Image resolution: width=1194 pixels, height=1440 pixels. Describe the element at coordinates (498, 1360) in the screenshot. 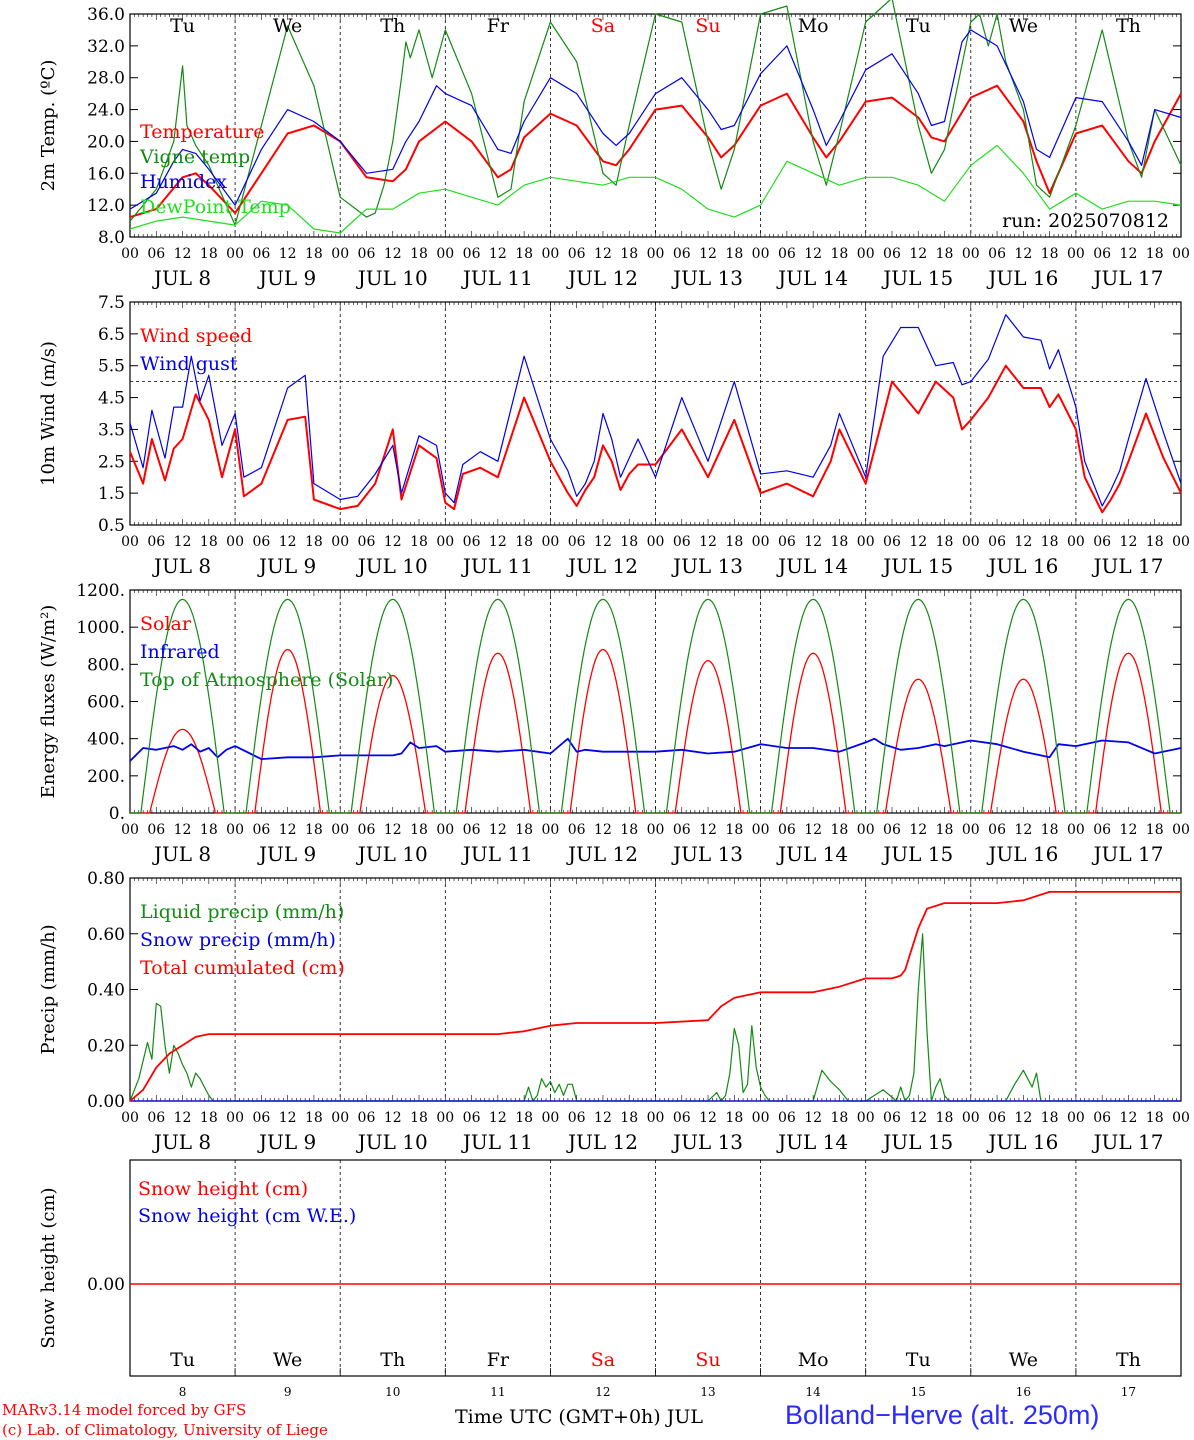

I see `day-abbr-label: Fr` at that location.